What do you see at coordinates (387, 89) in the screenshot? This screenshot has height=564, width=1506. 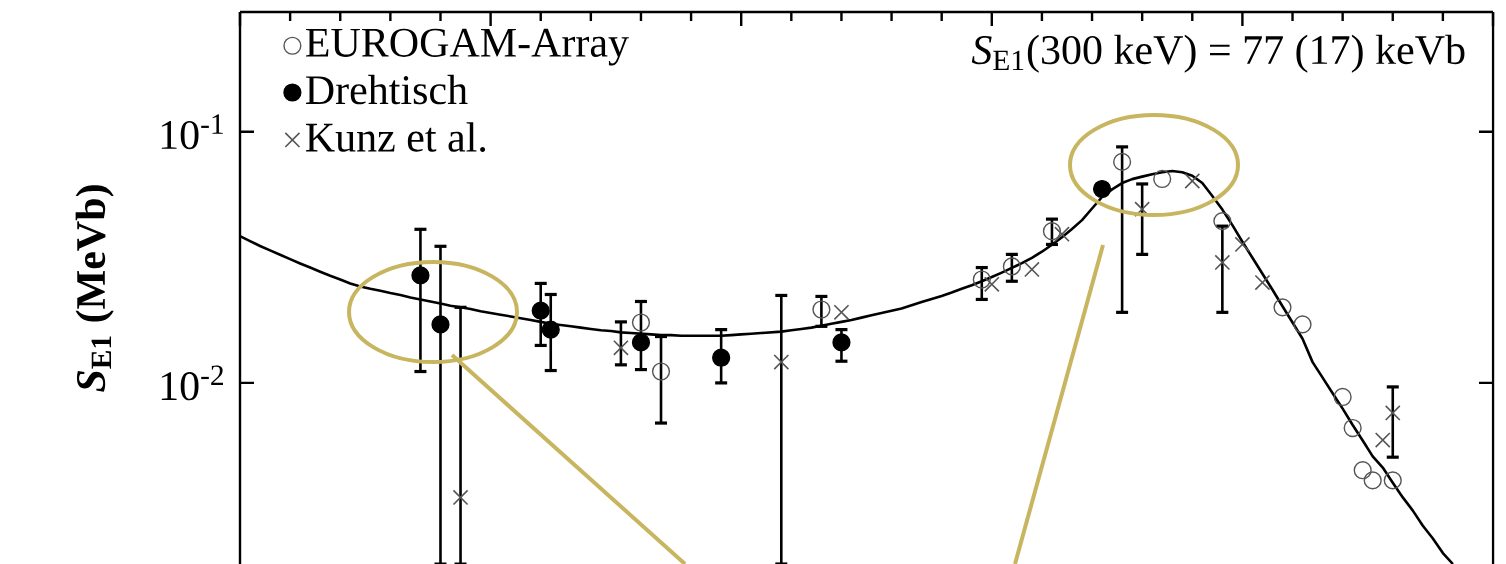 I see `legend-label: Drehtisch` at bounding box center [387, 89].